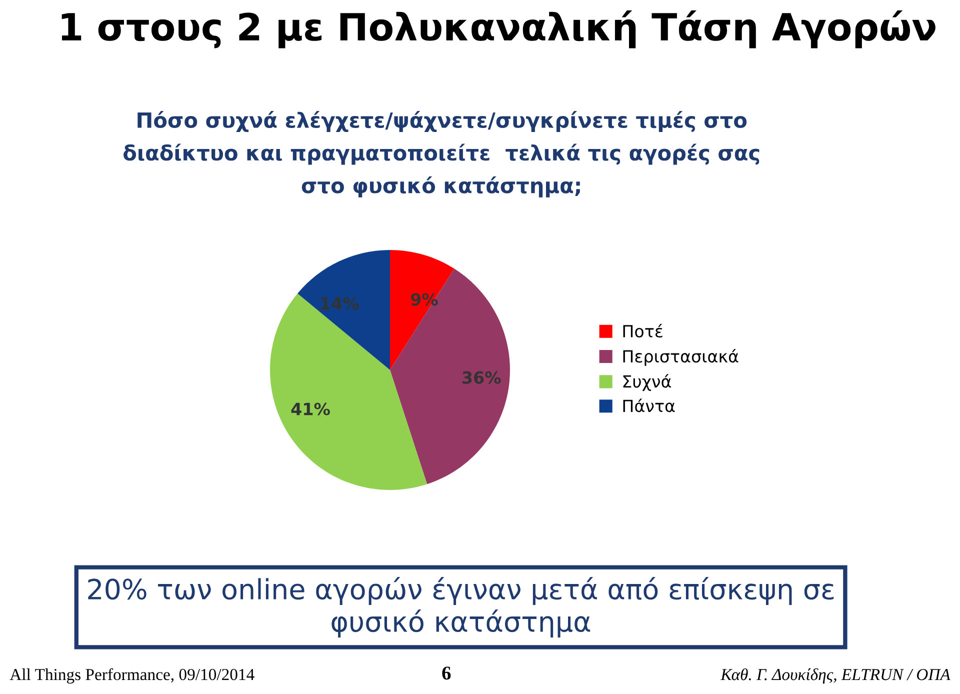  Describe the element at coordinates (481, 377) in the screenshot. I see `data-label: 36%` at that location.